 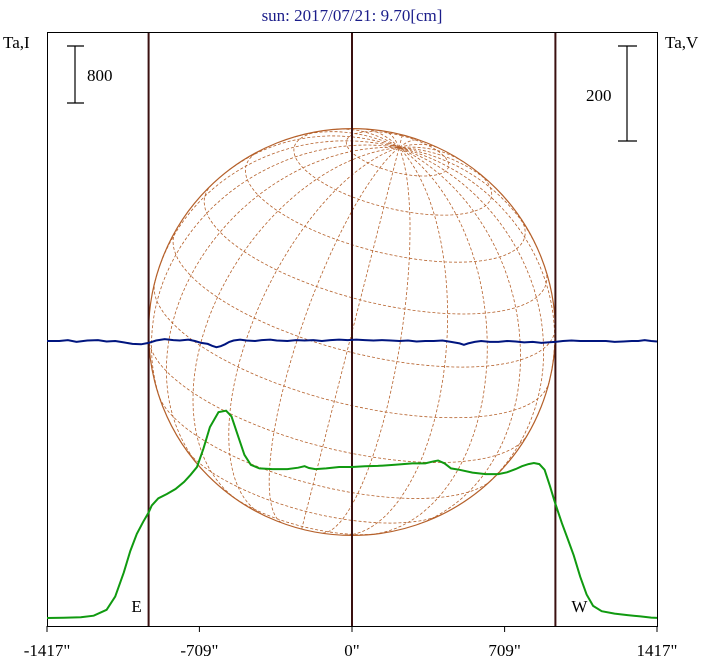 What do you see at coordinates (352, 15) in the screenshot?
I see `chart-title: sun: 2017/07/21: 9.70[cm]` at bounding box center [352, 15].